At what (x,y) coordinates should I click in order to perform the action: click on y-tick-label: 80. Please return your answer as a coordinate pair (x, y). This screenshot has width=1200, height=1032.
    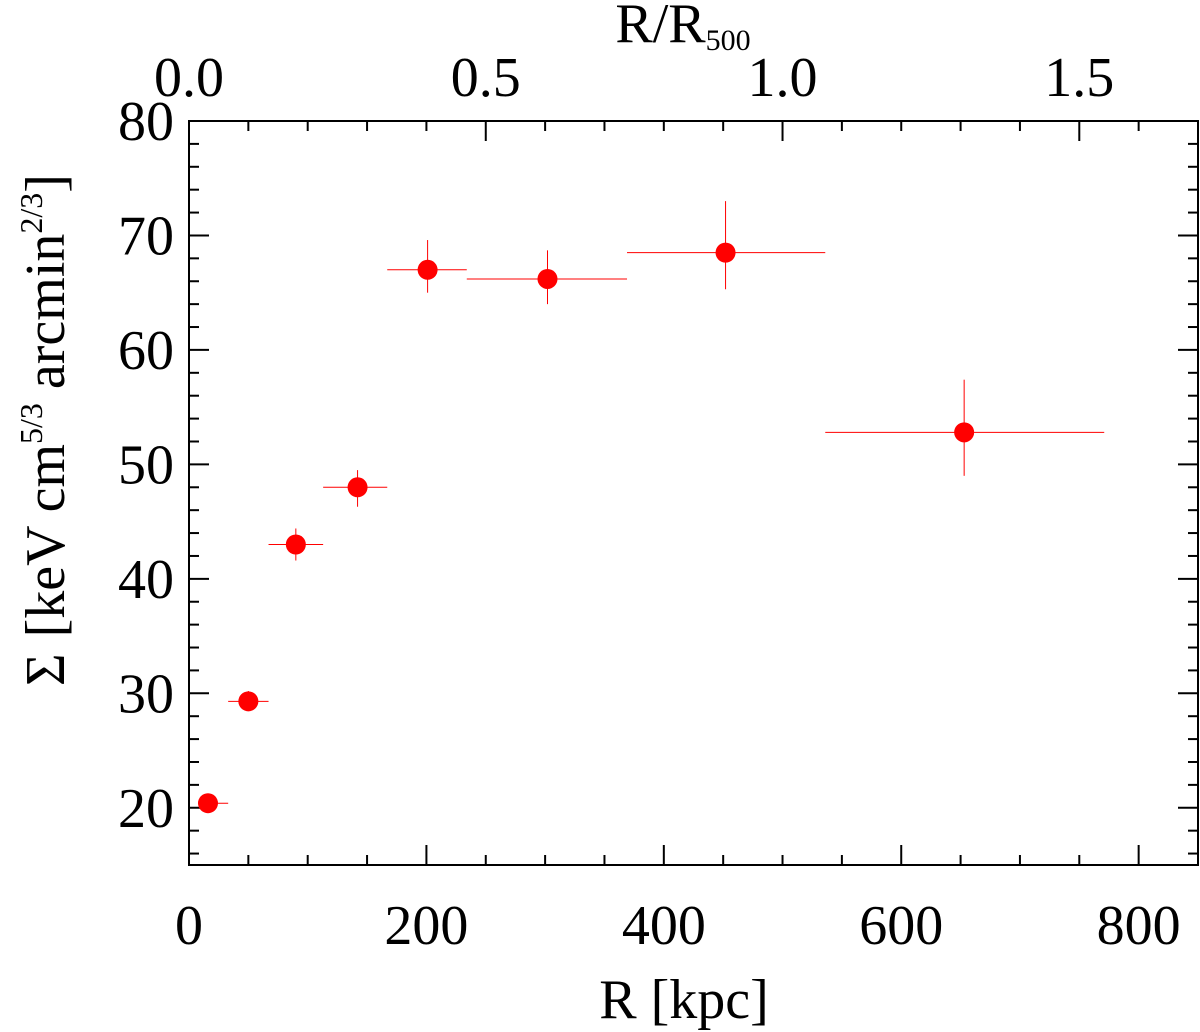
    Looking at the image, I should click on (146, 122).